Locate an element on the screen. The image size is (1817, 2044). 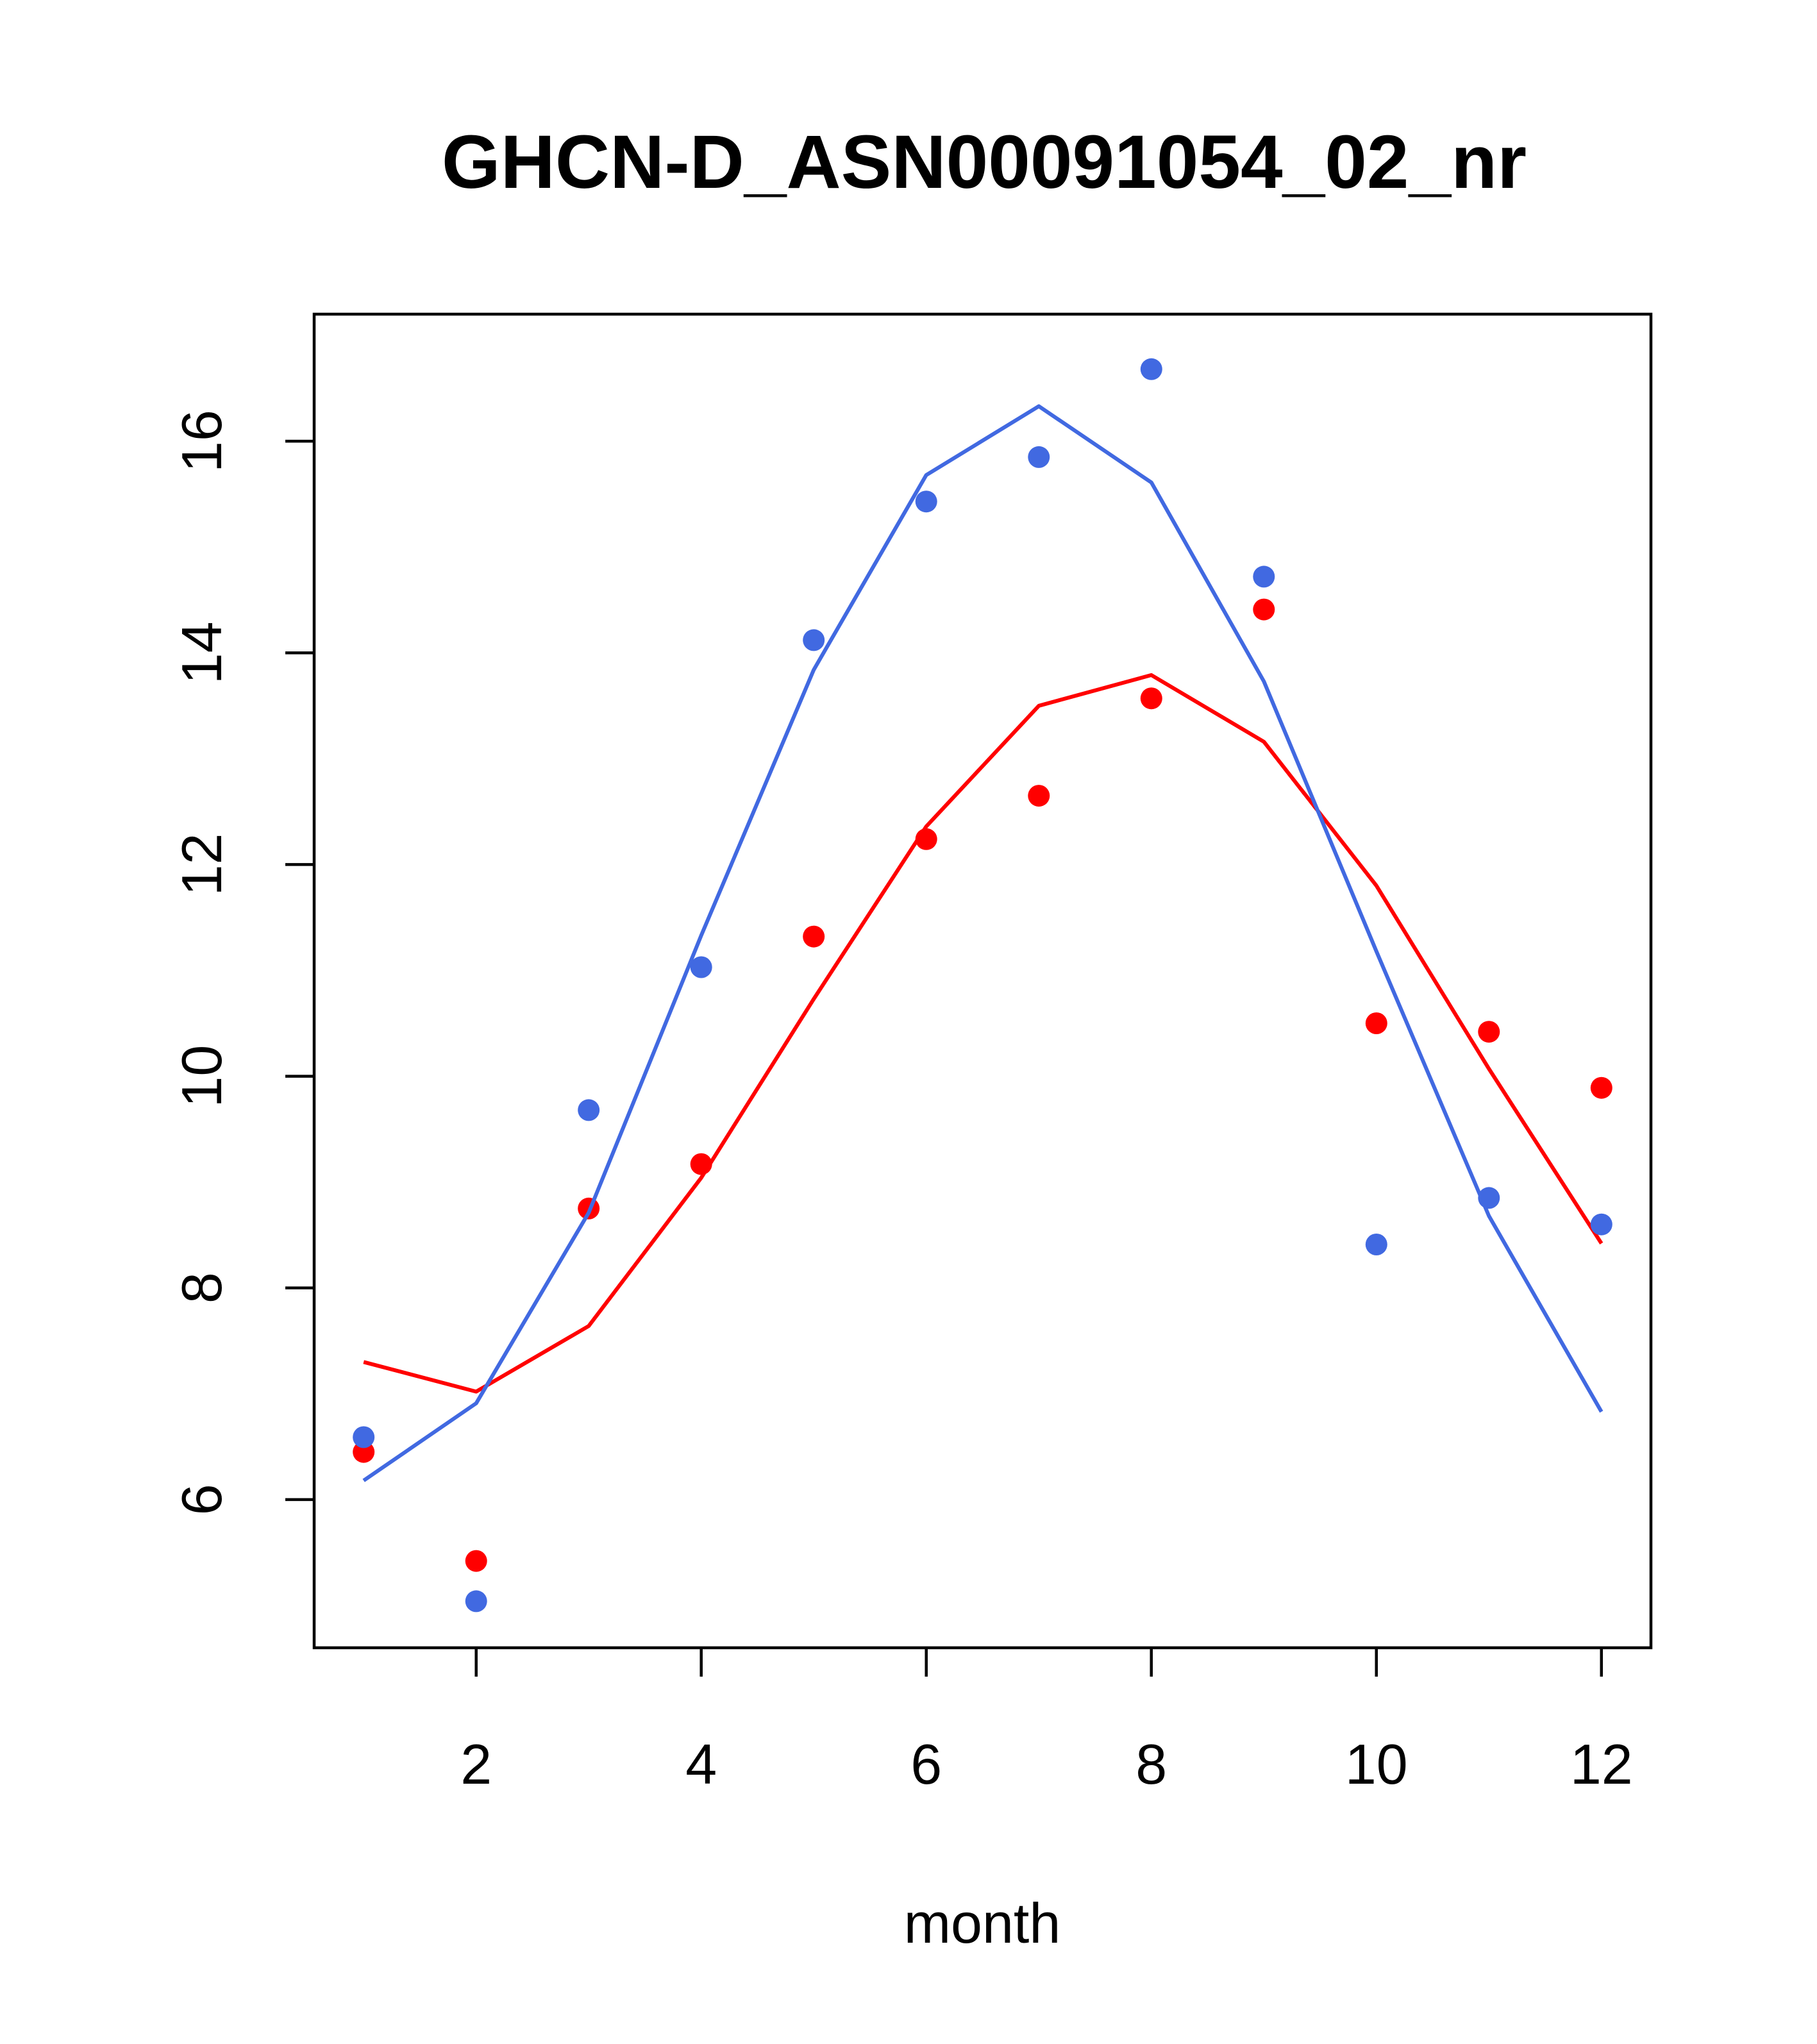
x-tick-label: 4 is located at coordinates (701, 1764).